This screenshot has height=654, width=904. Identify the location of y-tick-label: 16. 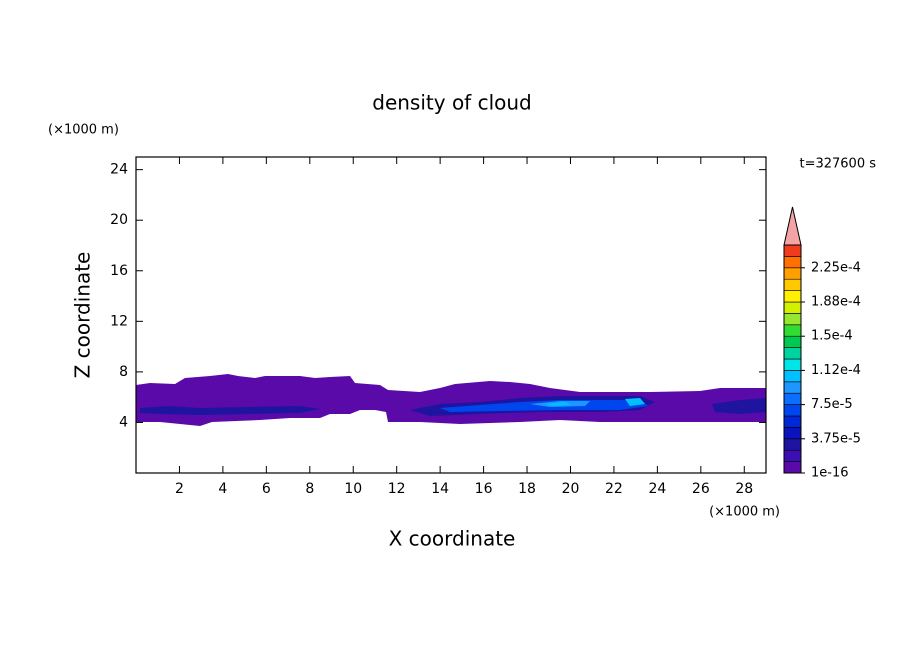
(119, 271).